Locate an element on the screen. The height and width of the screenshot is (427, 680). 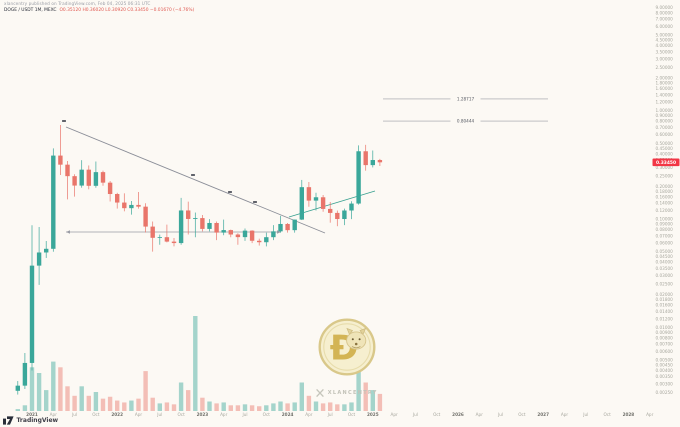
price-axis-label: 1.60000 is located at coordinates (665, 88).